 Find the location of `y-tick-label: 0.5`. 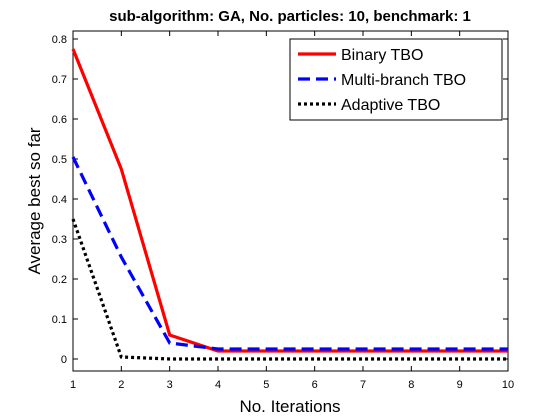

y-tick-label: 0.5 is located at coordinates (59, 160).